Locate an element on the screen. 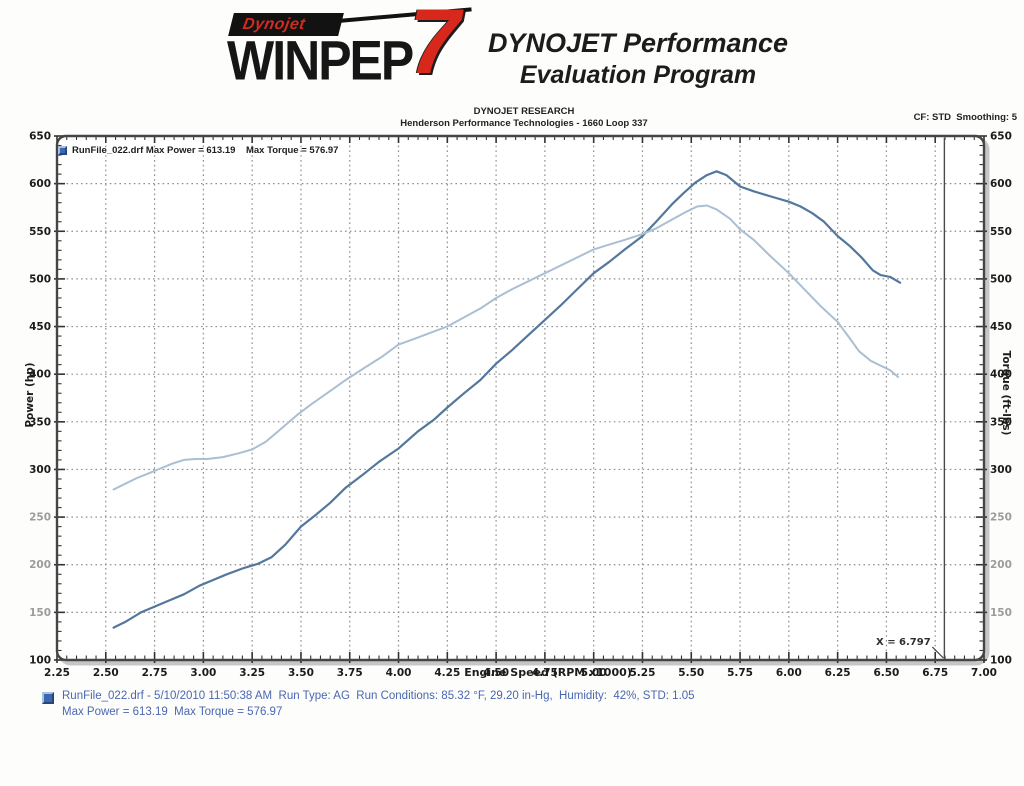  svg-text: 3.00 is located at coordinates (203, 673).